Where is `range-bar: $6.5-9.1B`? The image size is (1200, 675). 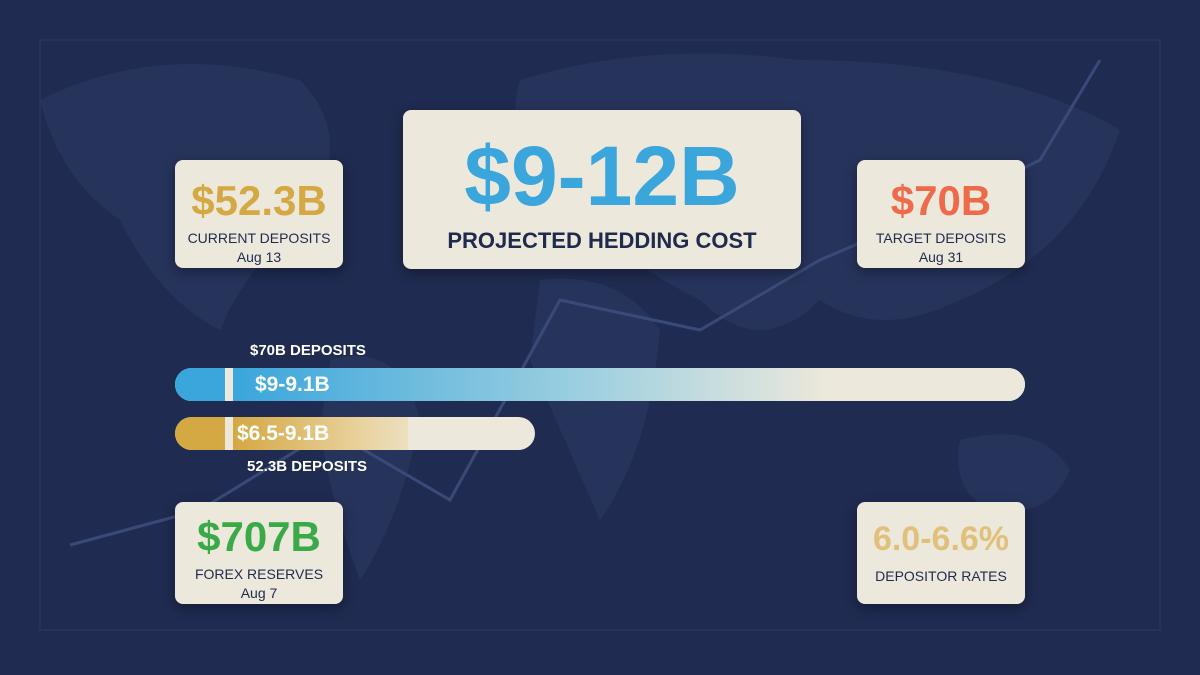
range-bar: $6.5-9.1B is located at coordinates (355, 433).